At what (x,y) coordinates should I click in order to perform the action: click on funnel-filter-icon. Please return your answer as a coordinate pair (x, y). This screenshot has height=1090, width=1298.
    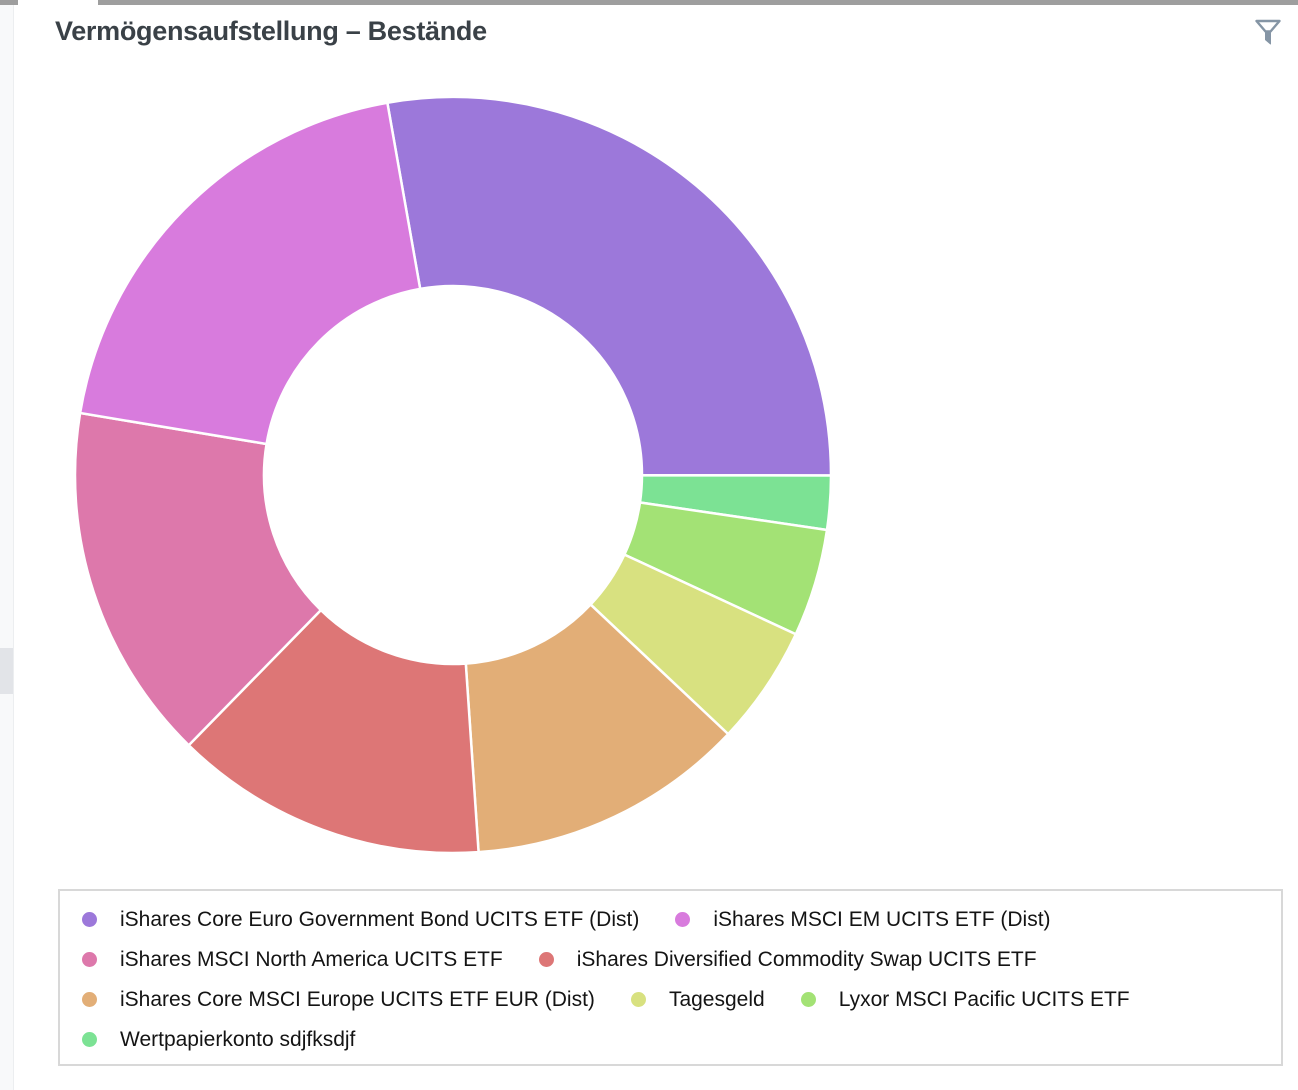
    Looking at the image, I should click on (1268, 32).